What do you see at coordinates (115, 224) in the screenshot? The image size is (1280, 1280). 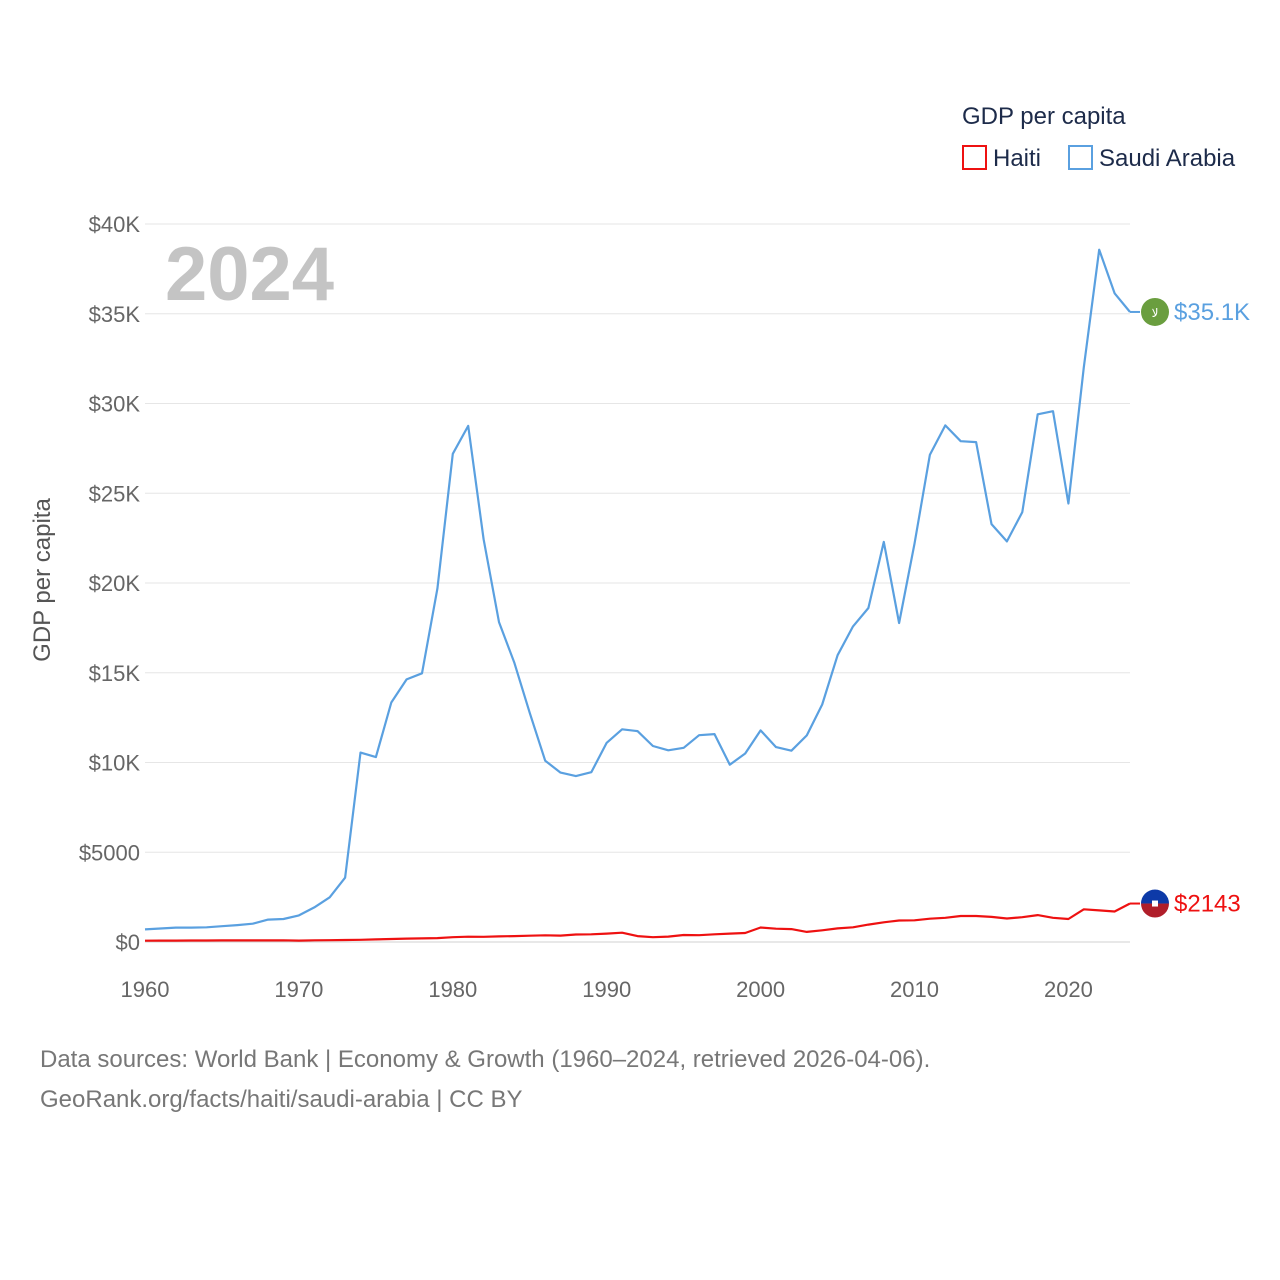 I see `y-tick-label: $40K` at bounding box center [115, 224].